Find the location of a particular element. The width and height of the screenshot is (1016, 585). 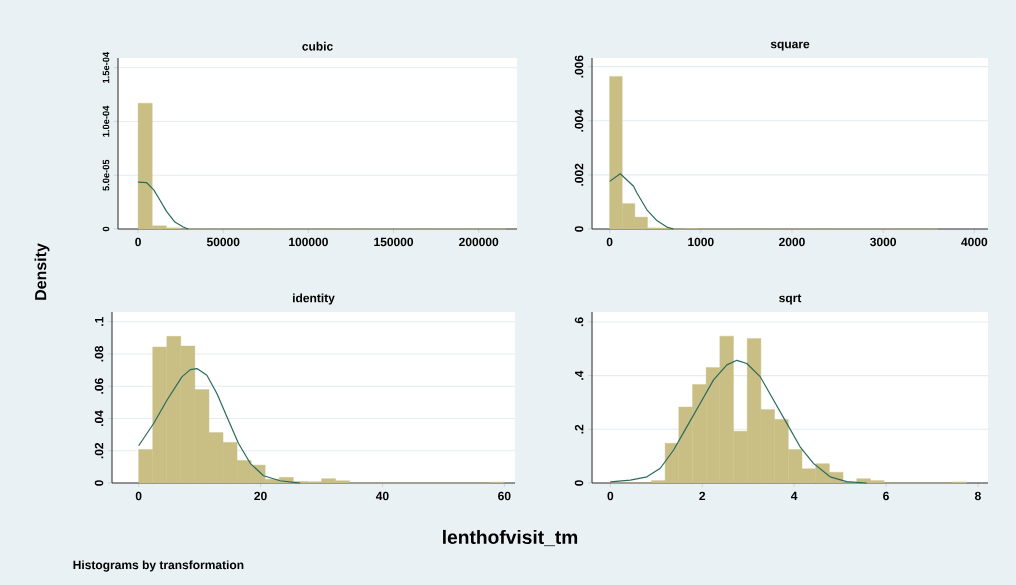

x-tick-label: 50000 is located at coordinates (223, 242).